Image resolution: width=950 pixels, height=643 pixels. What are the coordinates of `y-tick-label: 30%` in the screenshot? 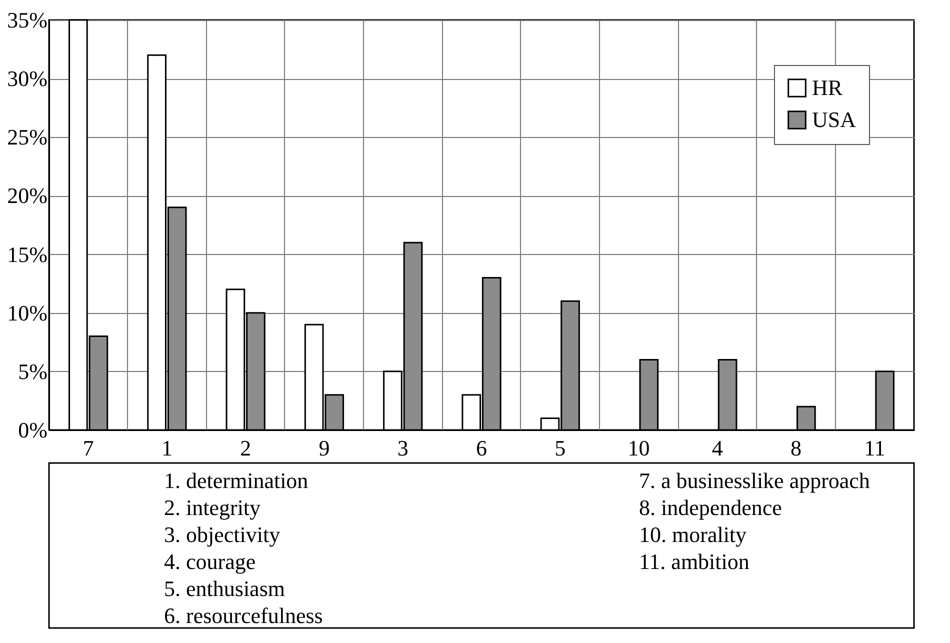 It's located at (27, 79).